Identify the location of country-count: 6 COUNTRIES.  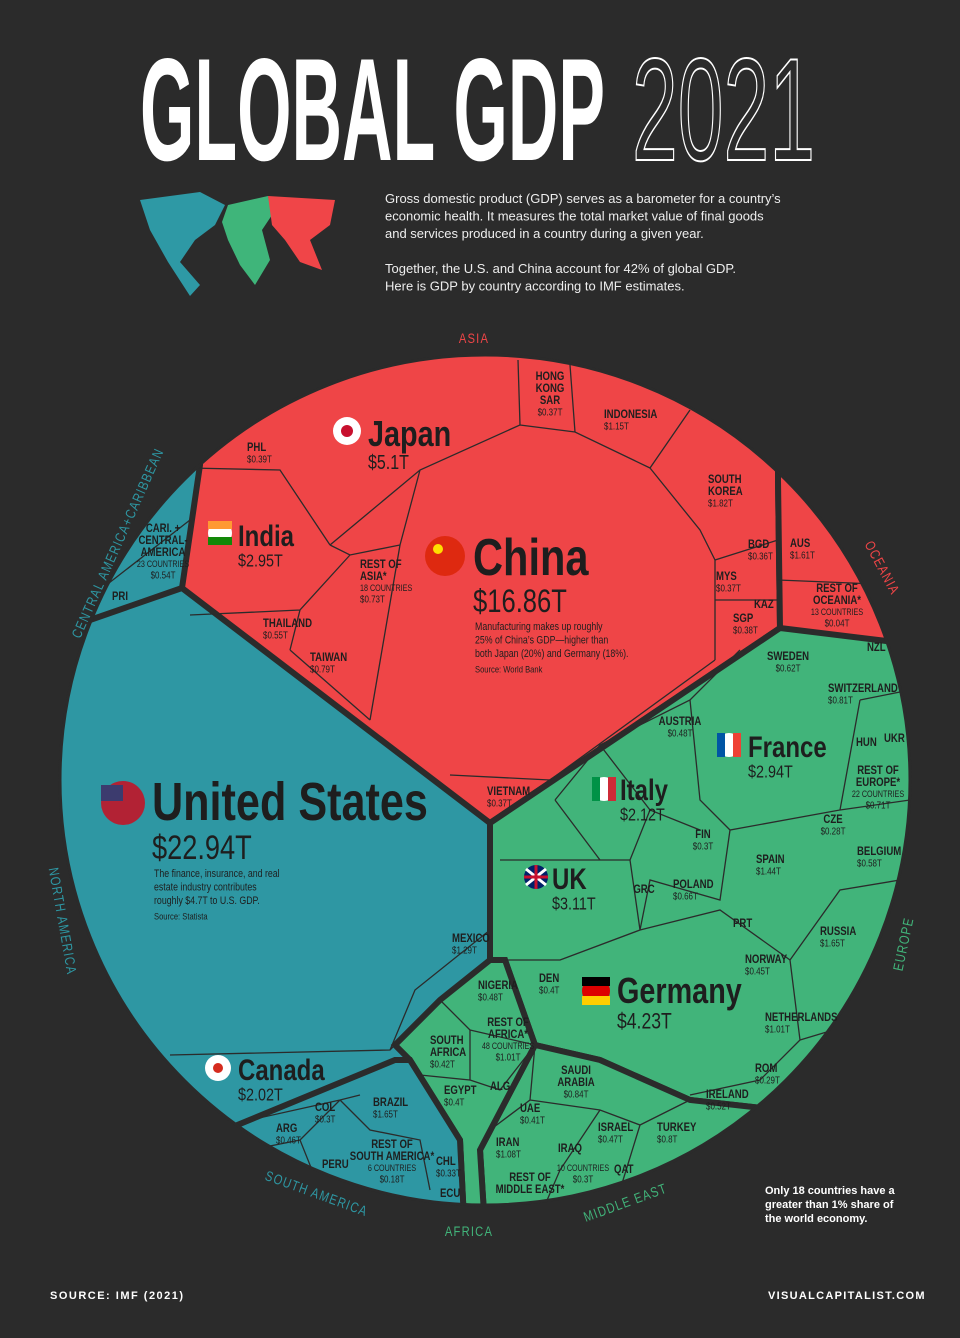
(392, 1168).